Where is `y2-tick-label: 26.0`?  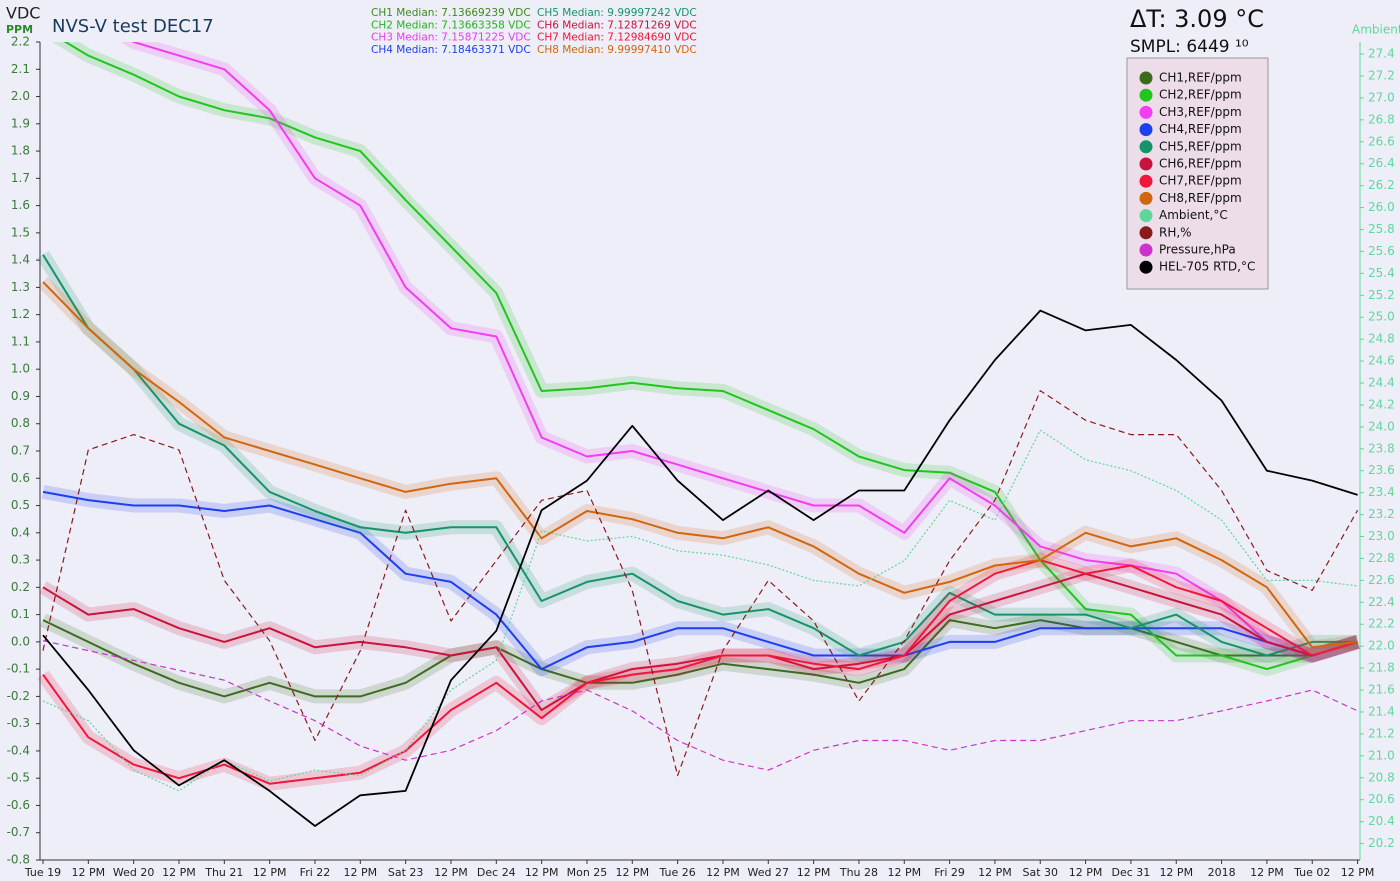
y2-tick-label: 26.0 is located at coordinates (1381, 207).